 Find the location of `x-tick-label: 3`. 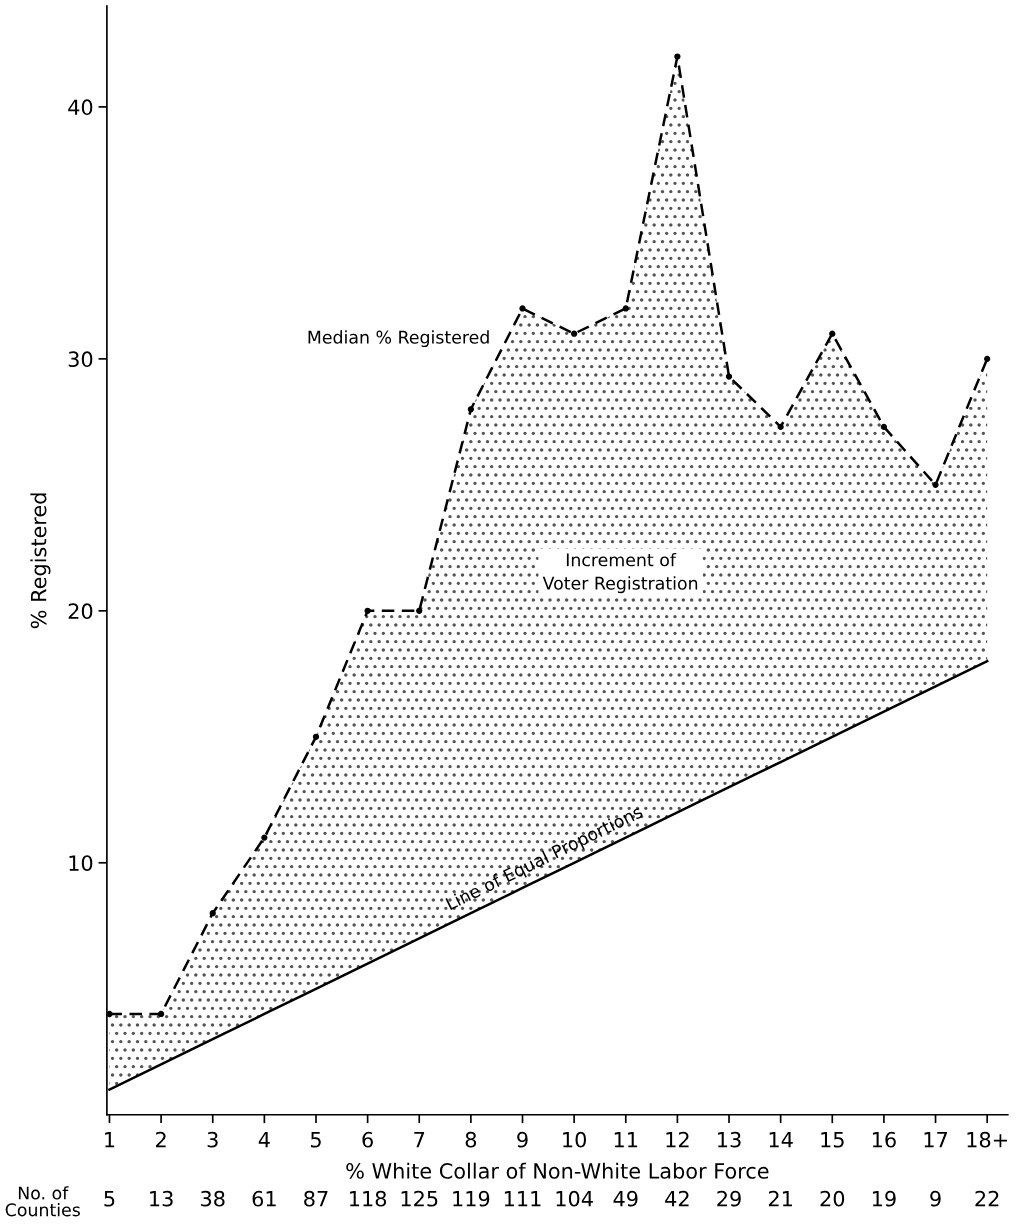

x-tick-label: 3 is located at coordinates (212, 1139).